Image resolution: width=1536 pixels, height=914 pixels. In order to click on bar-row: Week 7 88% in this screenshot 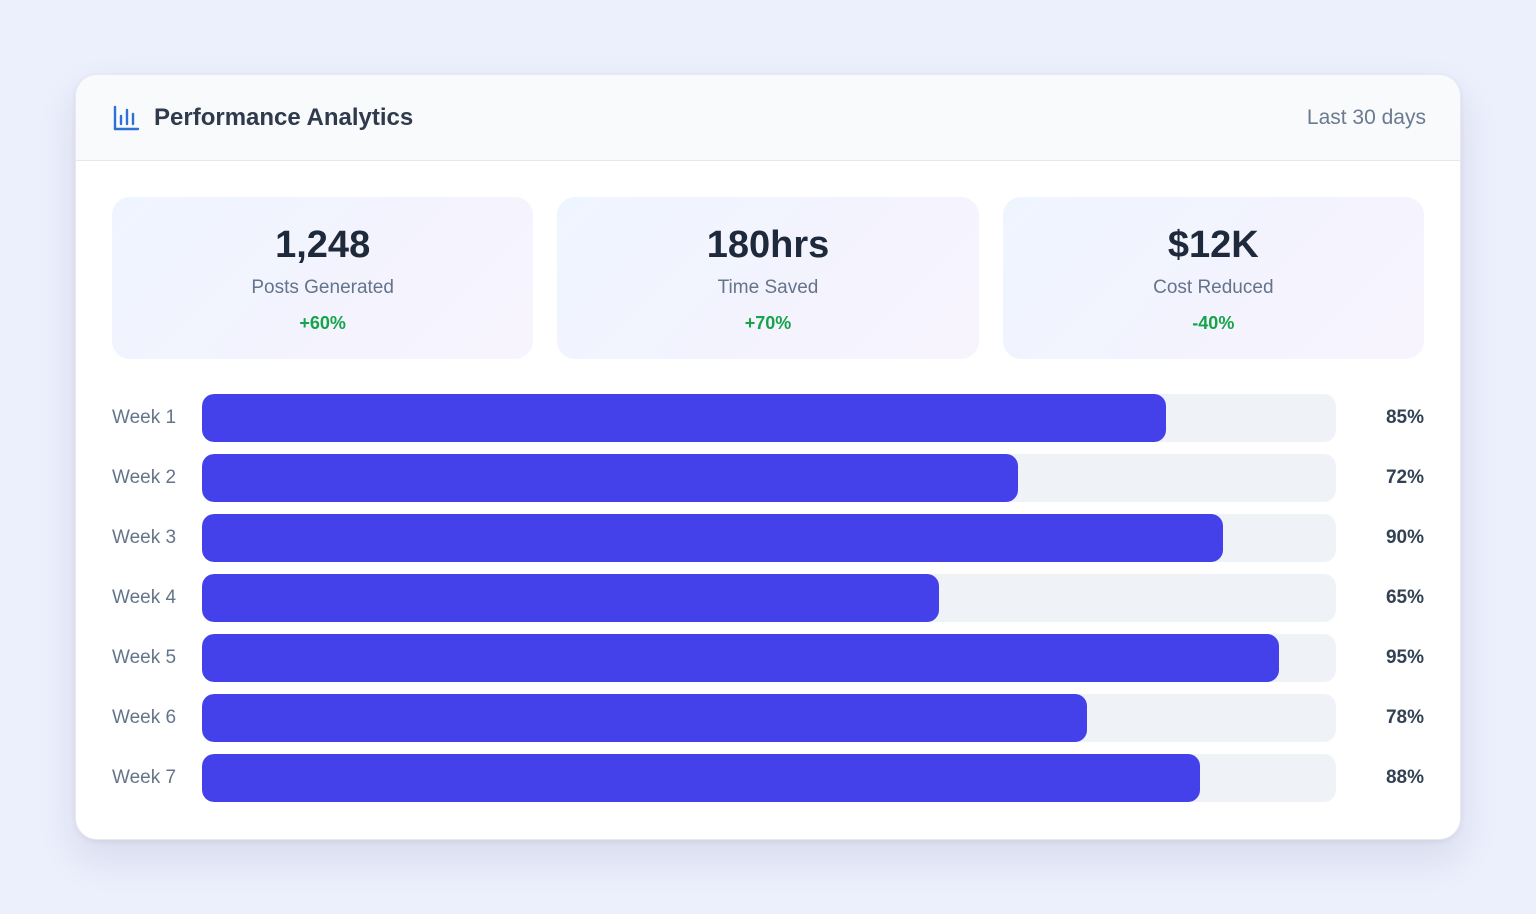, I will do `click(768, 778)`.